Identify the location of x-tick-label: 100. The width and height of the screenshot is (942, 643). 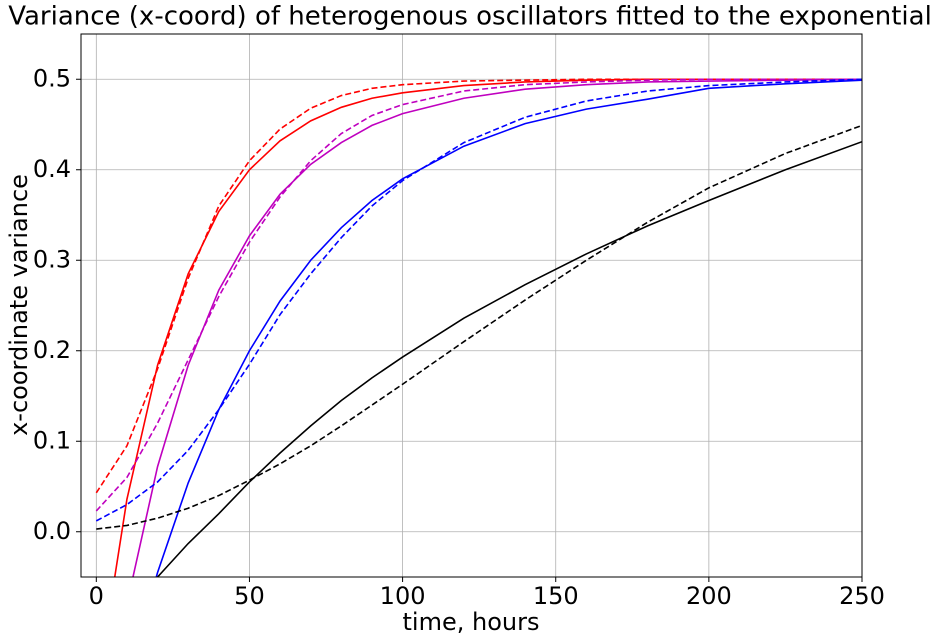
(403, 596).